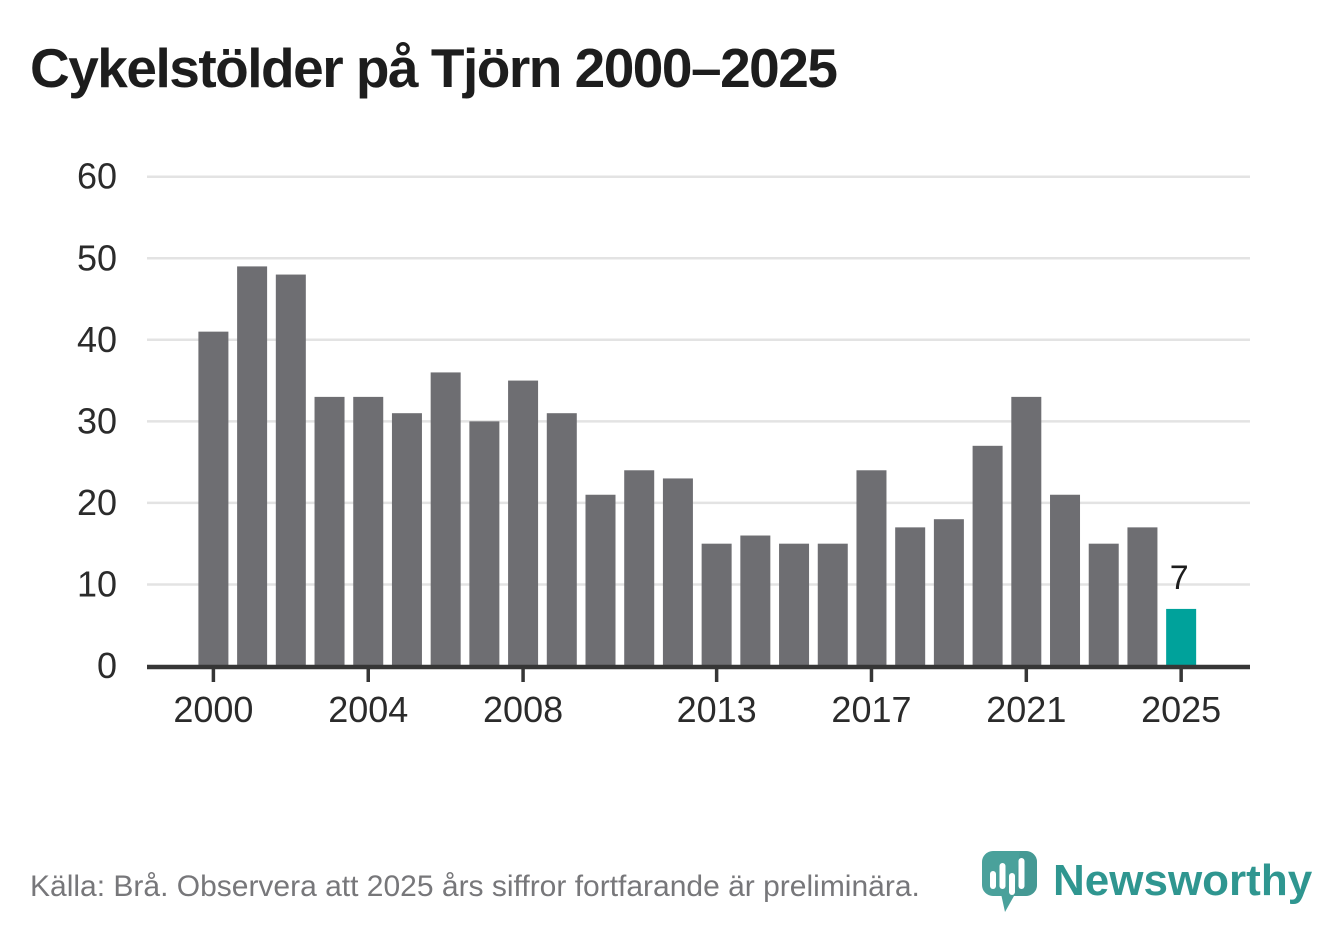 Image resolution: width=1322 pixels, height=939 pixels. What do you see at coordinates (97, 502) in the screenshot?
I see `y-tick-label-20: 20` at bounding box center [97, 502].